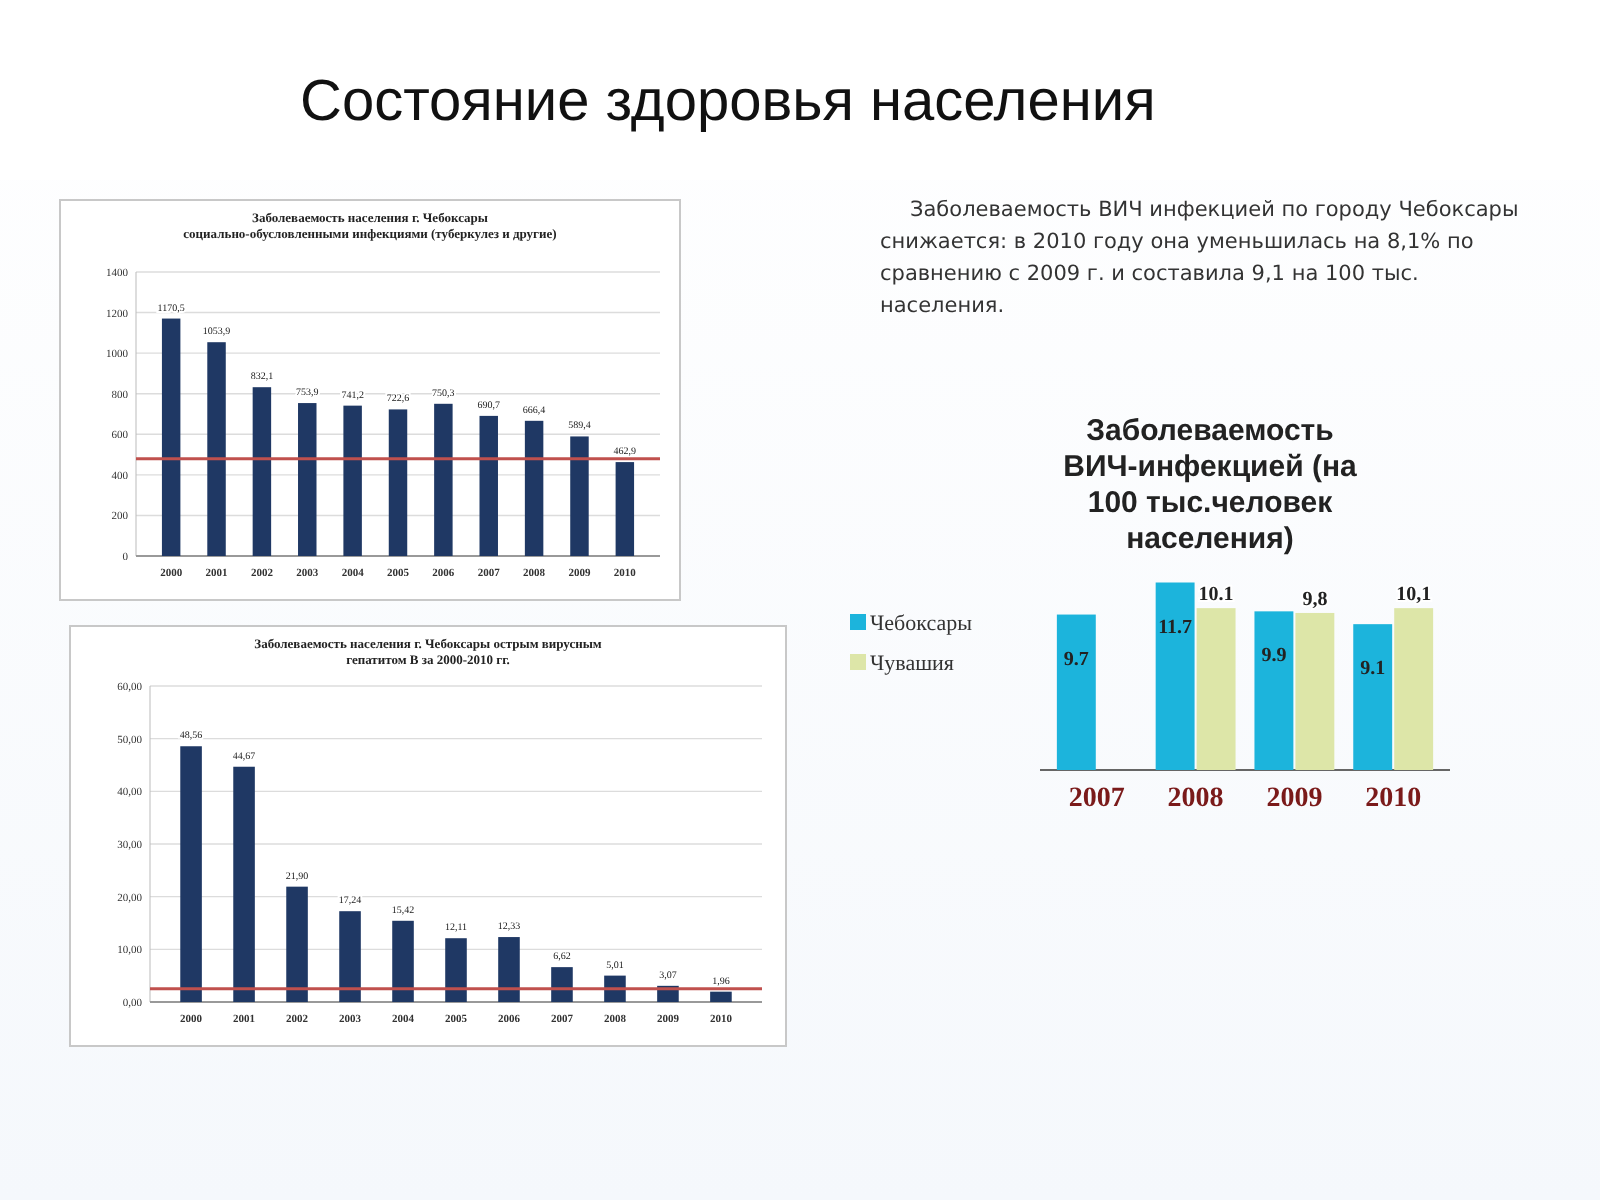 The width and height of the screenshot is (1600, 1200). Describe the element at coordinates (1211, 485) in the screenshot. I see `chart-title: Заболеваемость ВИЧ-инфекцией (на 100 тыс.человек населения)` at that location.